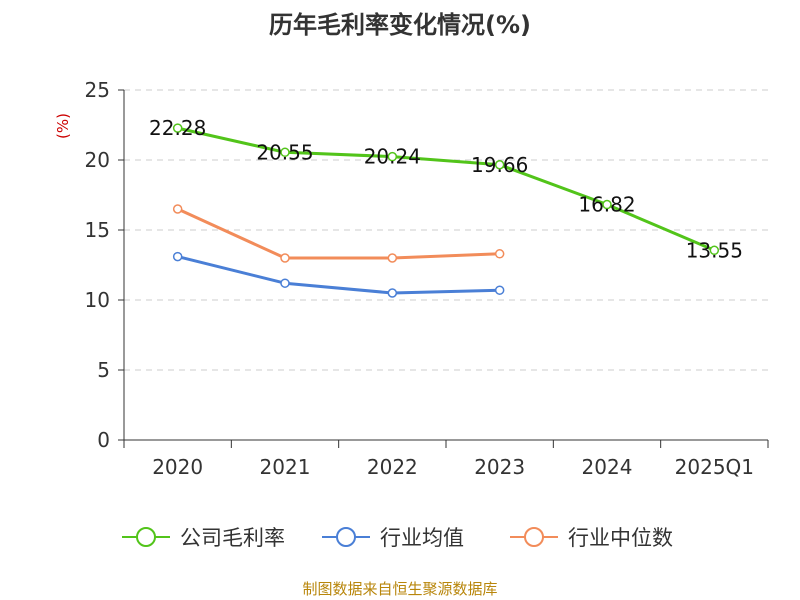  Describe the element at coordinates (177, 467) in the screenshot. I see `x-tick-label: 2020` at that location.